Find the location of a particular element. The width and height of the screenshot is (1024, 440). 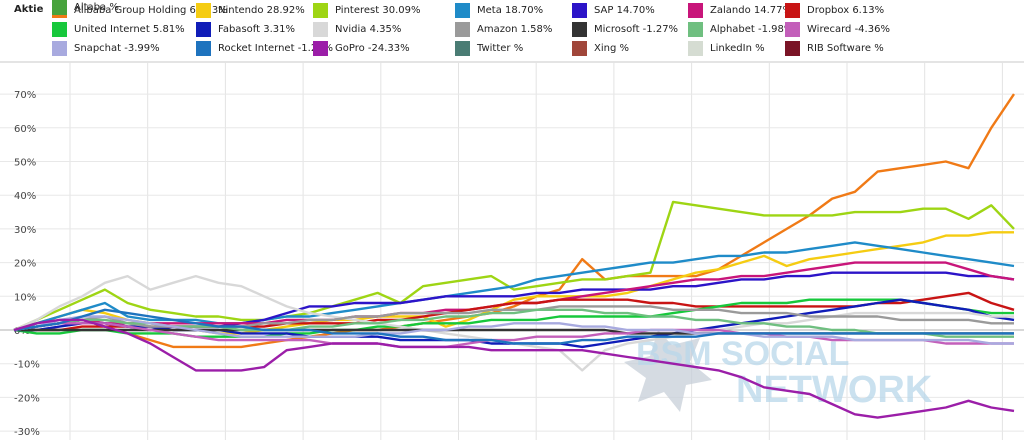

legend-label: SAP 14.70% is located at coordinates (624, 10).